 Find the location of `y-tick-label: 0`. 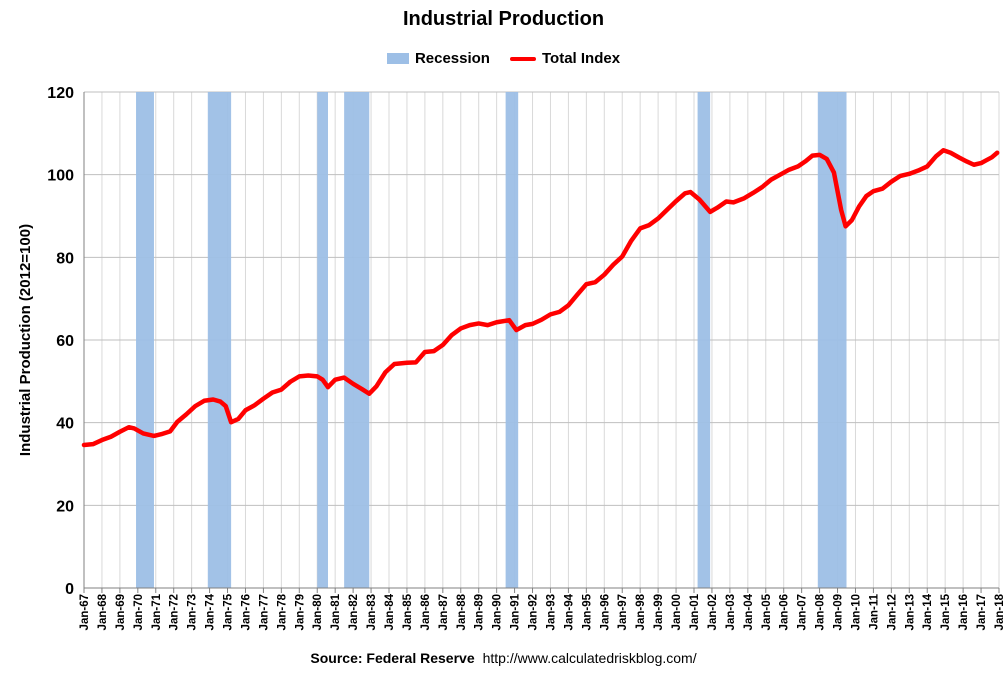

y-tick-label: 0 is located at coordinates (69, 589).